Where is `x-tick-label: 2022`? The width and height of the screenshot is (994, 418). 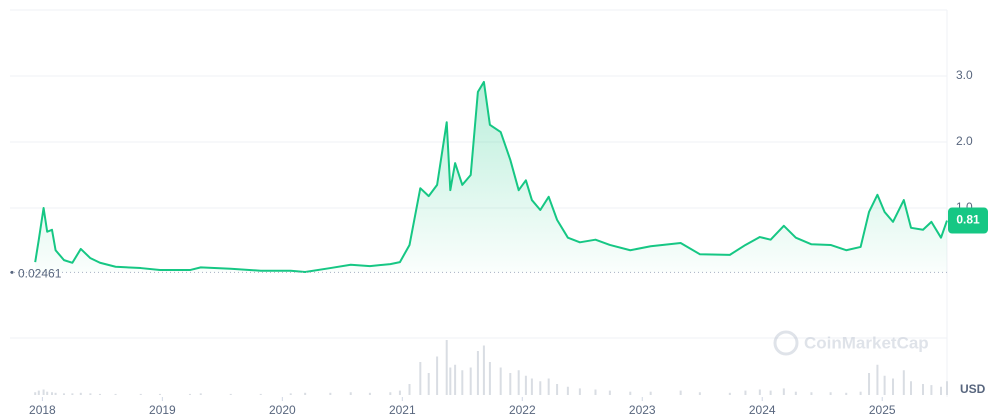
x-tick-label: 2022 is located at coordinates (522, 410).